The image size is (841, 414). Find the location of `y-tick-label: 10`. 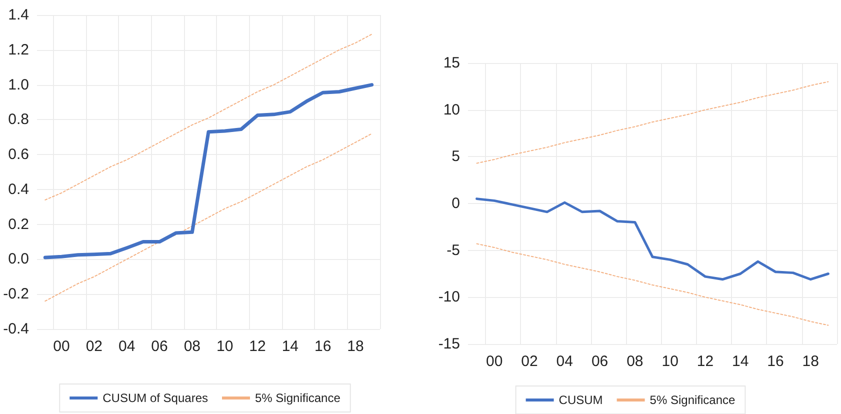

y-tick-label: 10 is located at coordinates (451, 109).